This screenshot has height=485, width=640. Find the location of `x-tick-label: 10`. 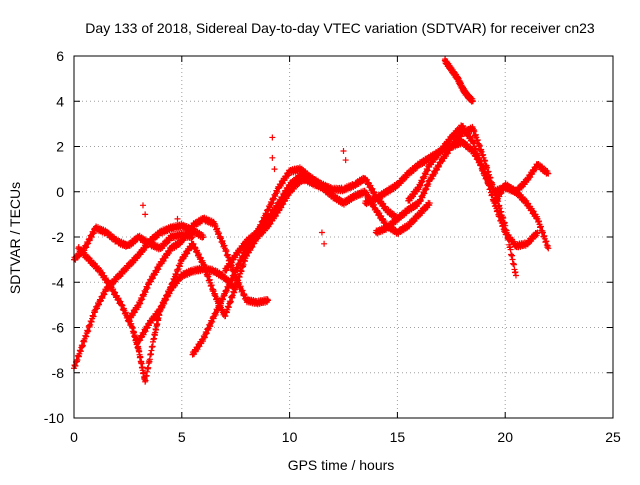

x-tick-label: 10 is located at coordinates (290, 437).